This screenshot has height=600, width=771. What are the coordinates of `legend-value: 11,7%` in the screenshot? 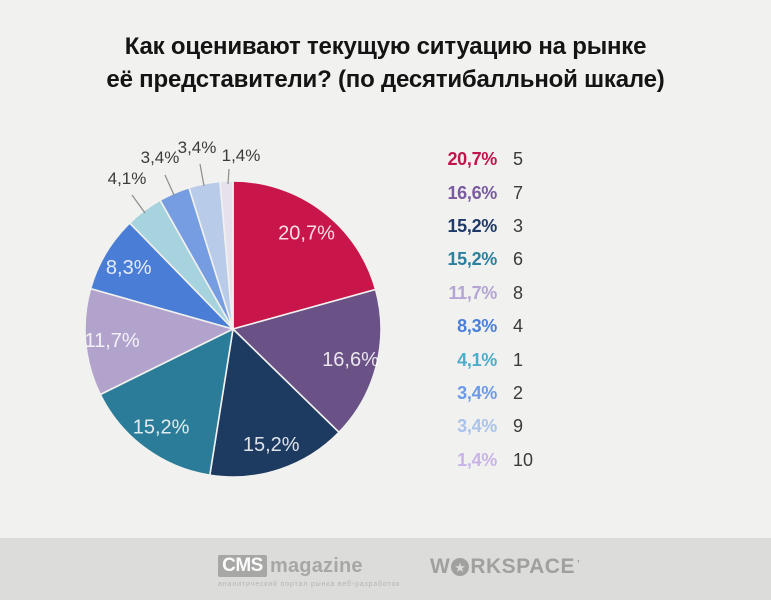 It's located at (472, 292).